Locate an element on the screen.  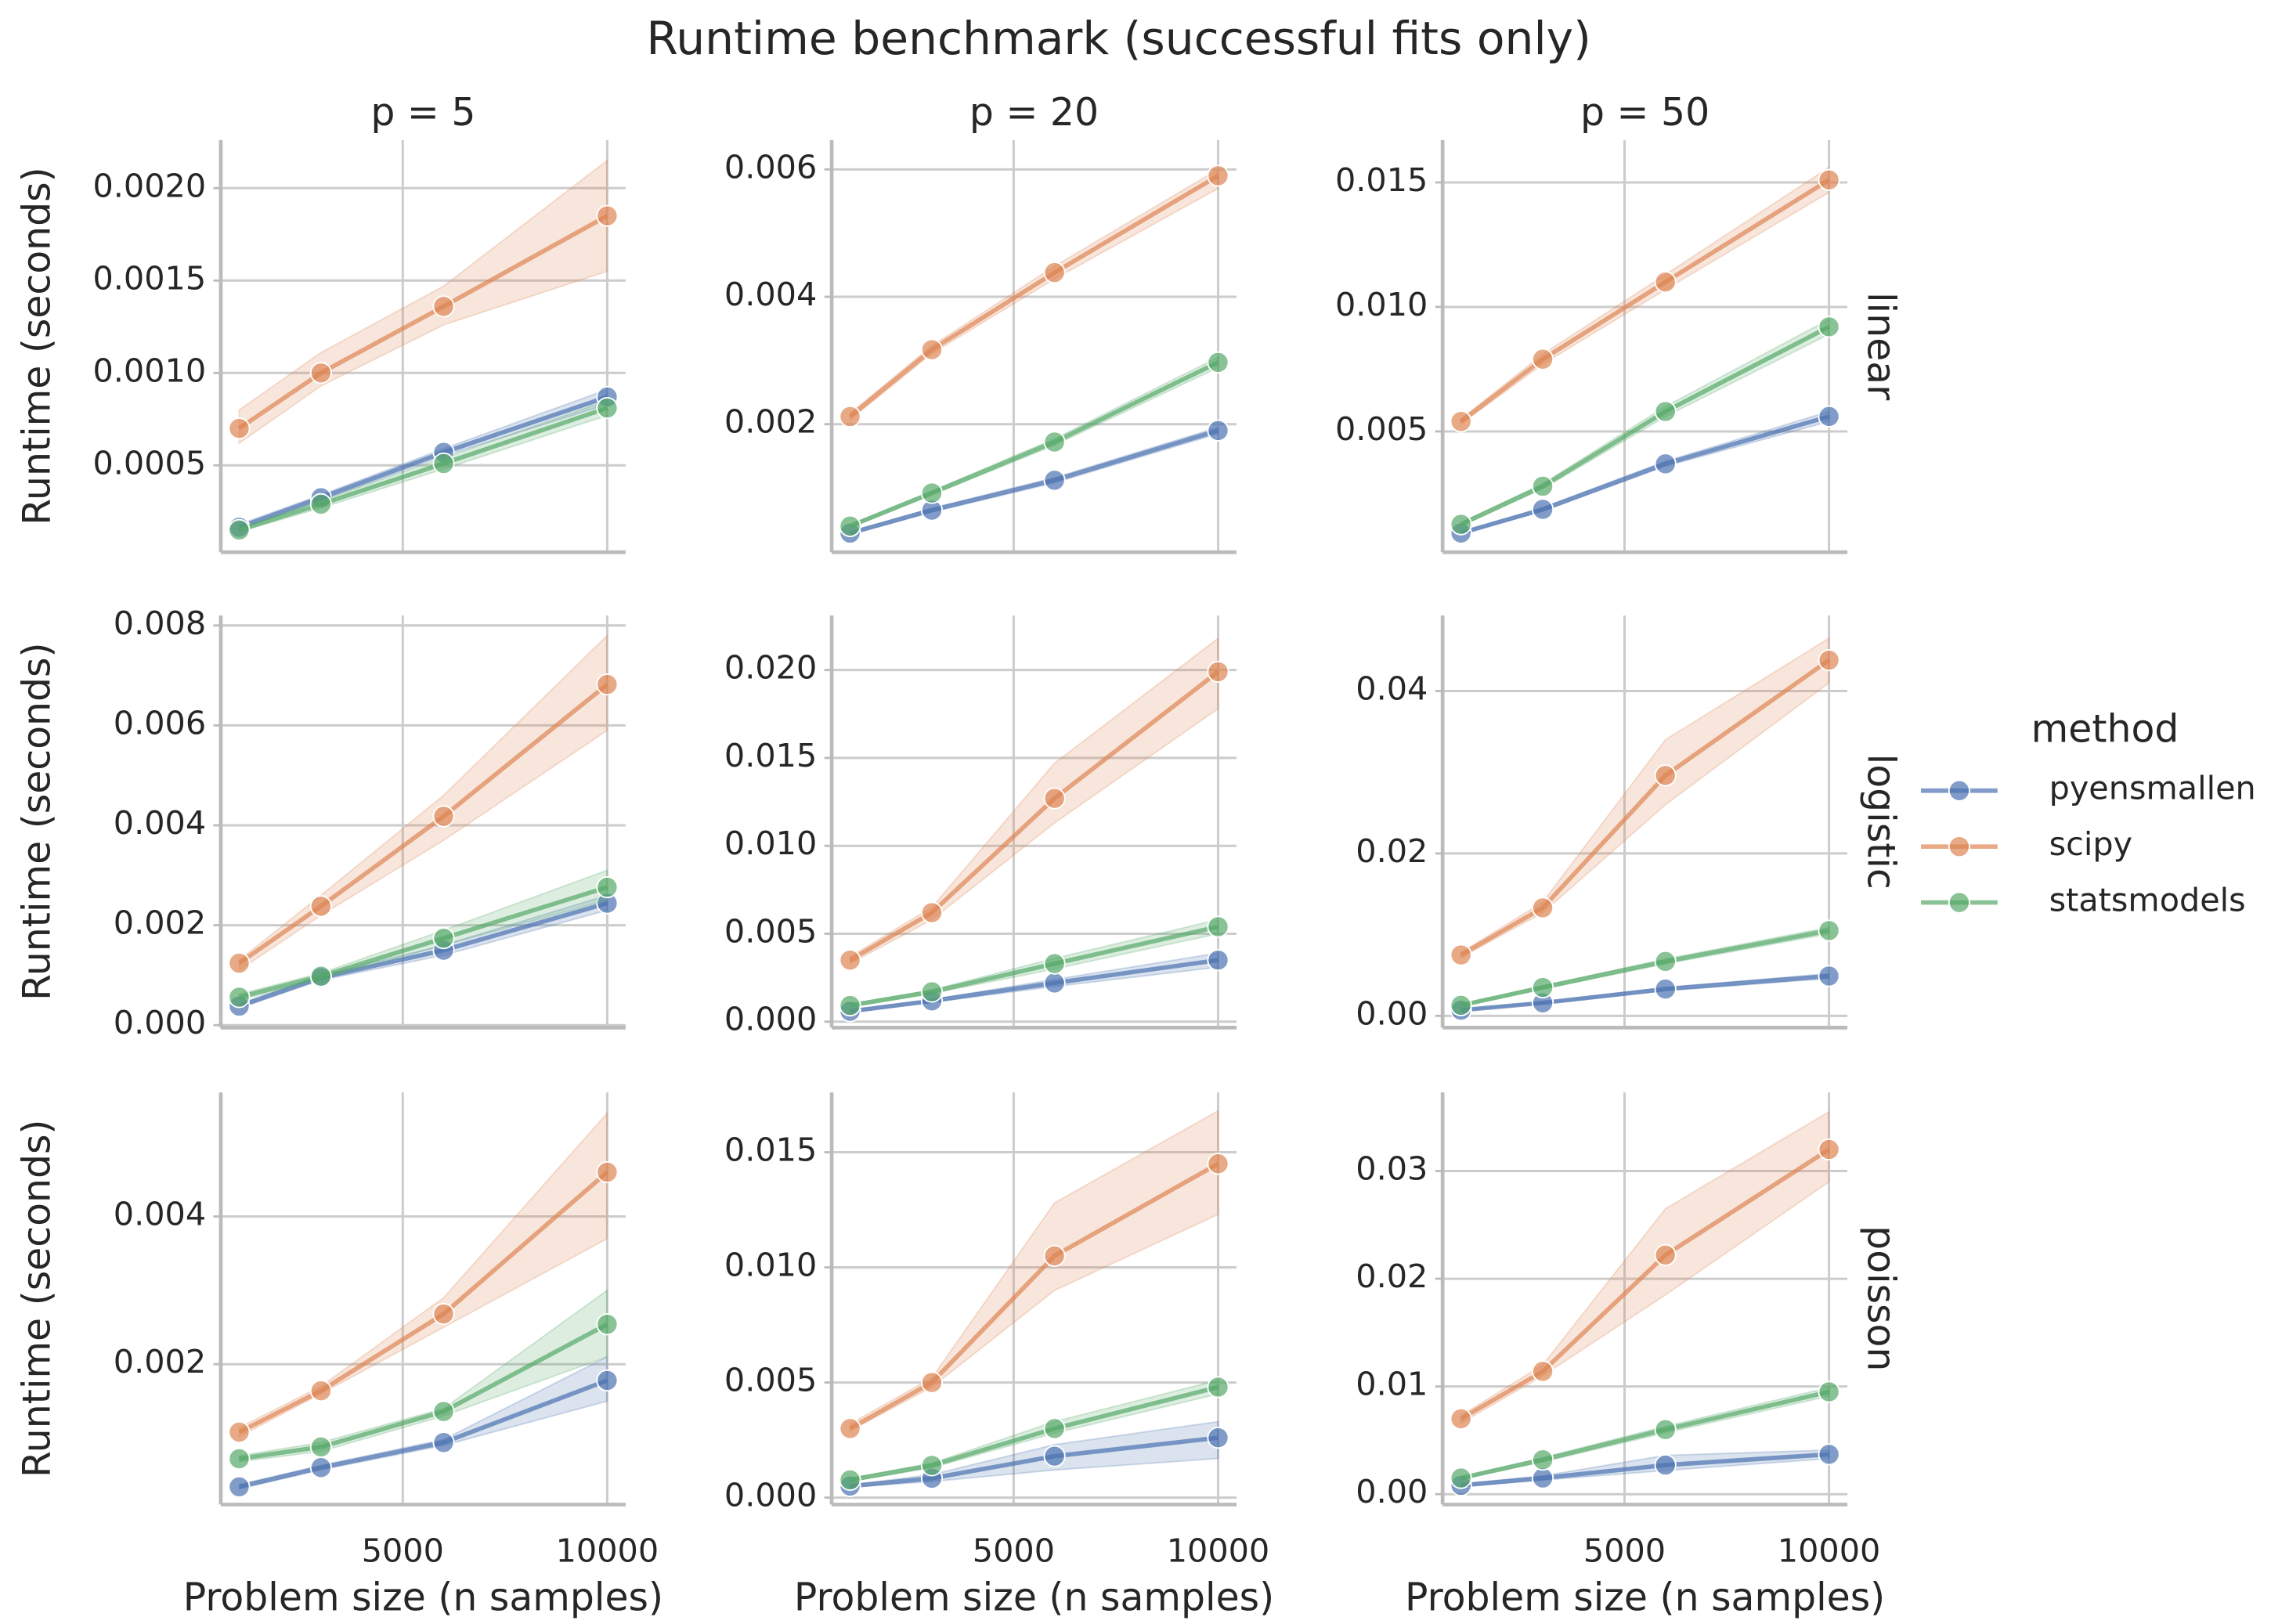
panel: 0.005 0.010 0.015 p = 50 linear is located at coordinates (1619, 322).